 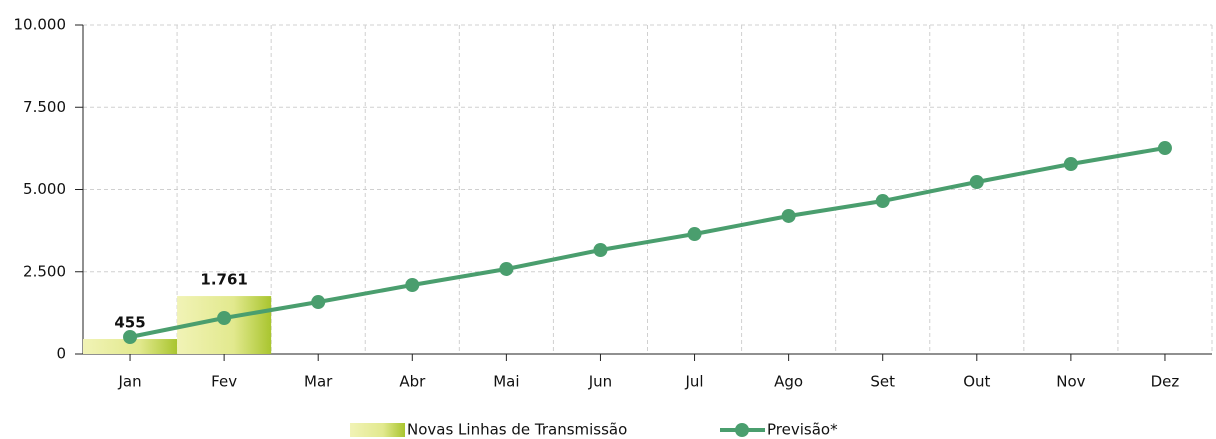 I want to click on x-tick-label: Jul, so click(x=693, y=382).